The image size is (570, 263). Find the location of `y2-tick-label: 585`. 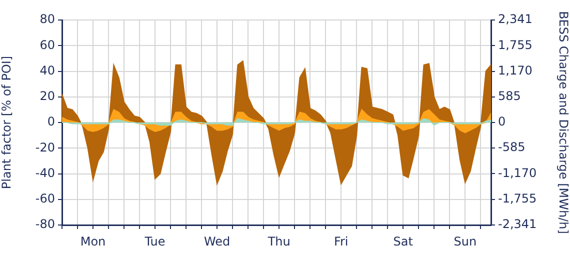

y2-tick-label: 585 is located at coordinates (509, 96).